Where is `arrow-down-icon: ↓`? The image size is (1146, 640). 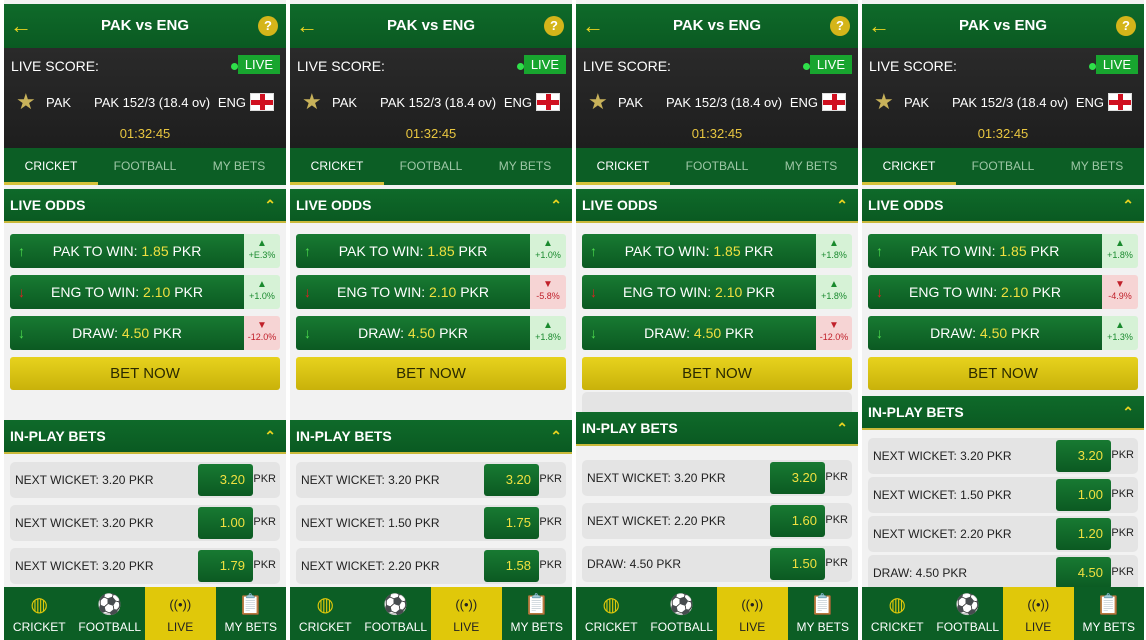
arrow-down-icon: ↓ is located at coordinates (307, 333).